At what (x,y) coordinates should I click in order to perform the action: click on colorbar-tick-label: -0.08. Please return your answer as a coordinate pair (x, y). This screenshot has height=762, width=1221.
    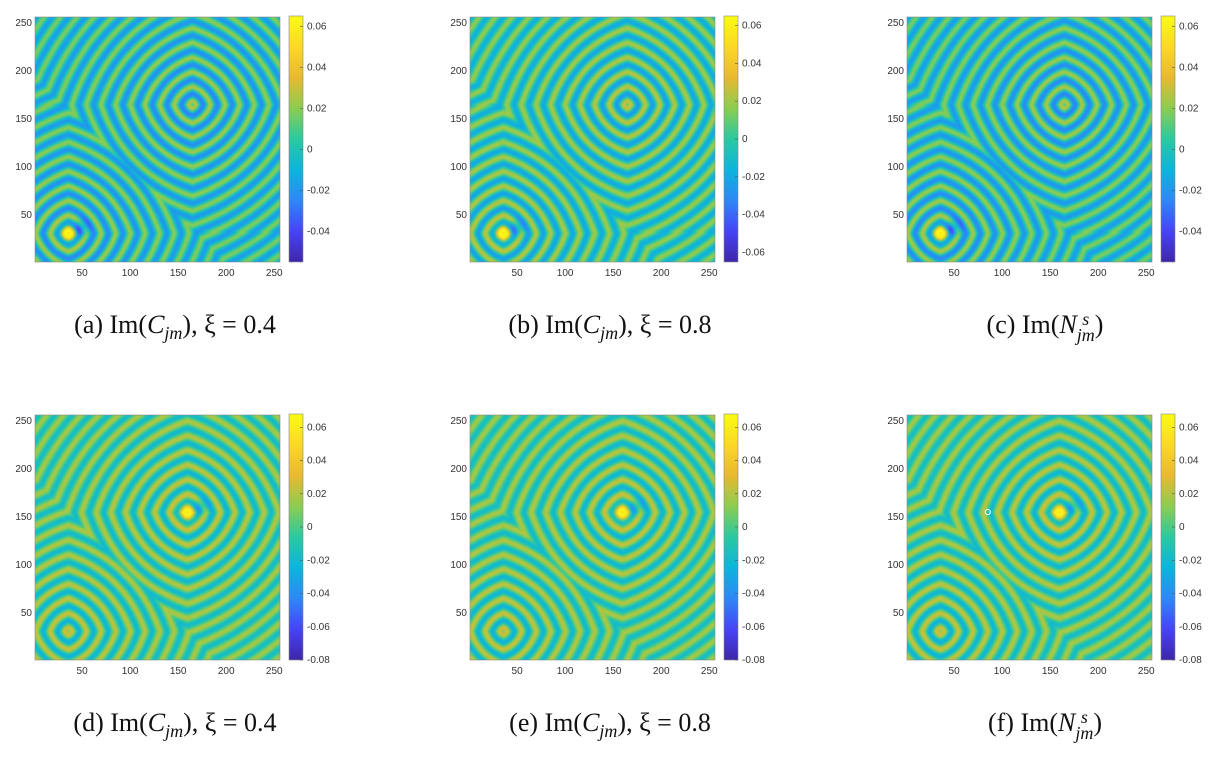
    Looking at the image, I should click on (318, 660).